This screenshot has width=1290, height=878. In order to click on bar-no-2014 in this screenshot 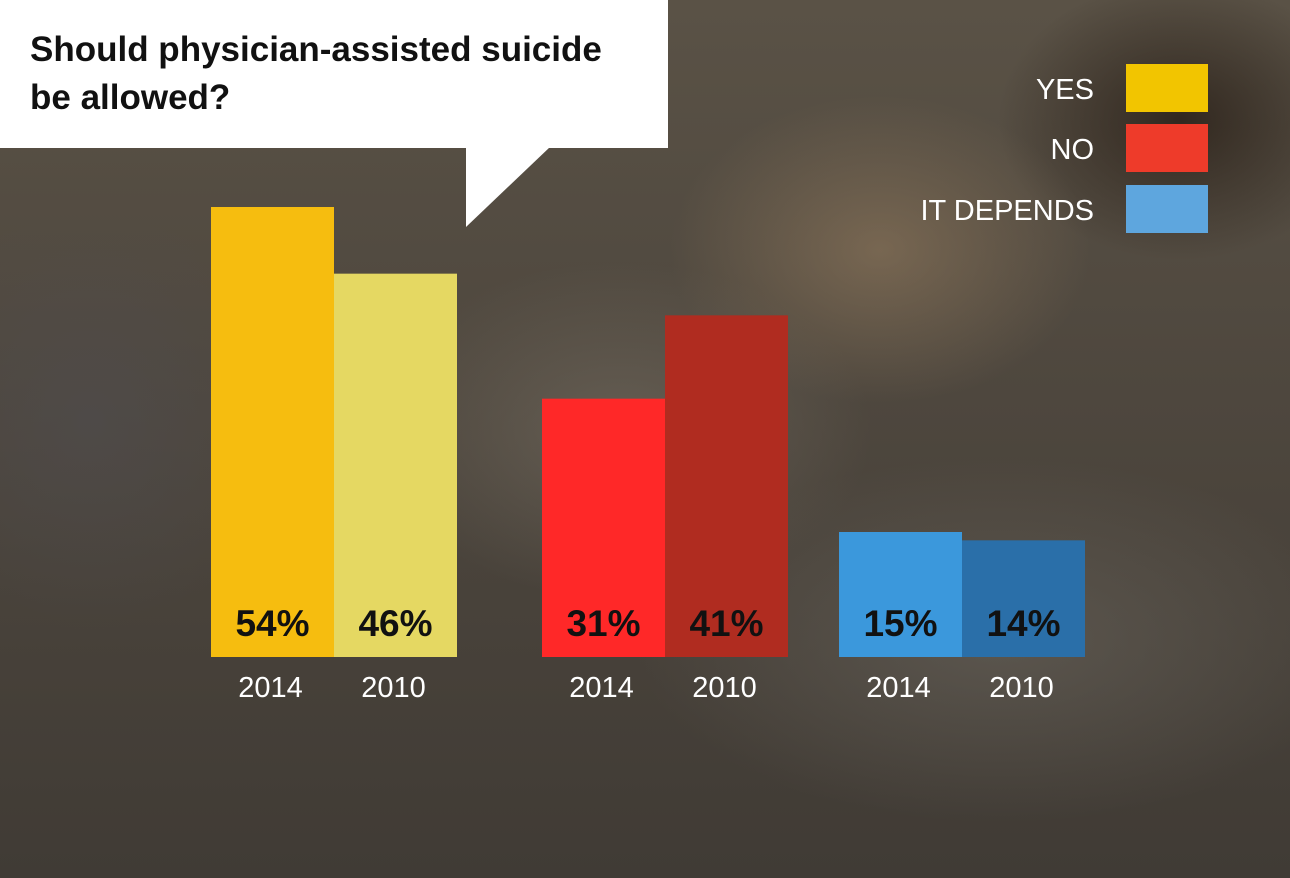, I will do `click(603, 527)`.